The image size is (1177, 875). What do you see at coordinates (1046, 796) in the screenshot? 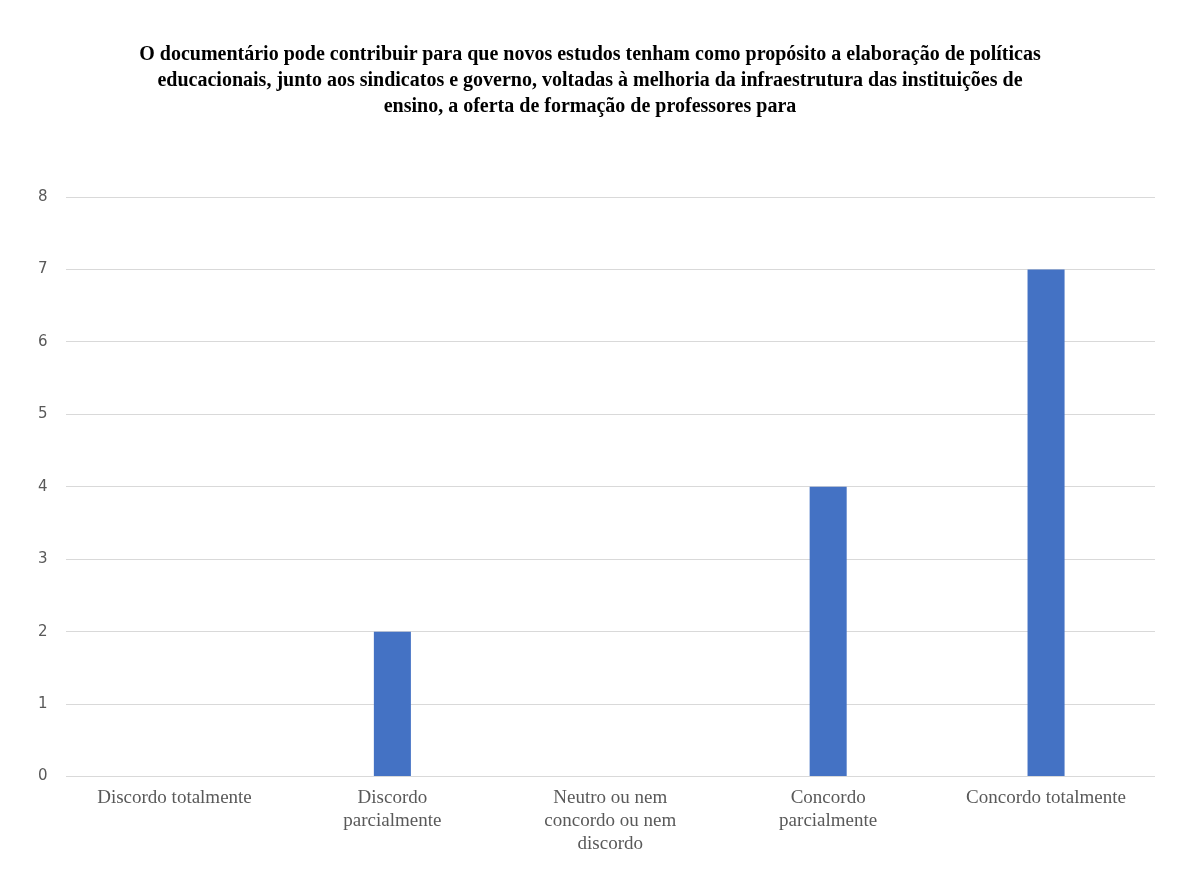
I see `x-tick-label: Concordo totalmente` at bounding box center [1046, 796].